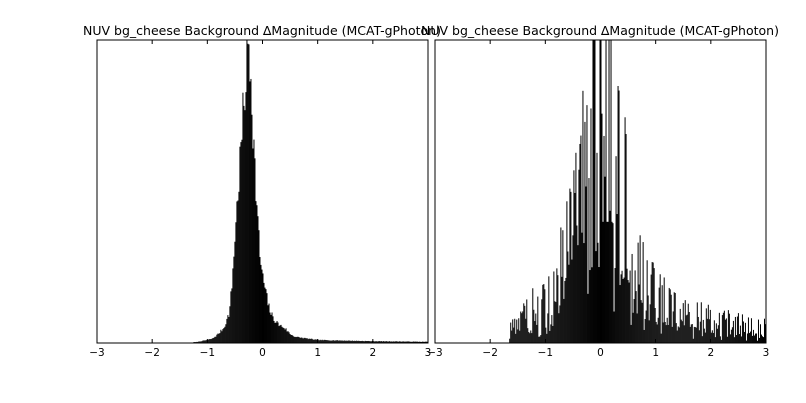 The image size is (806, 403). Describe the element at coordinates (766, 353) in the screenshot. I see `x-tick-label: 3` at that location.